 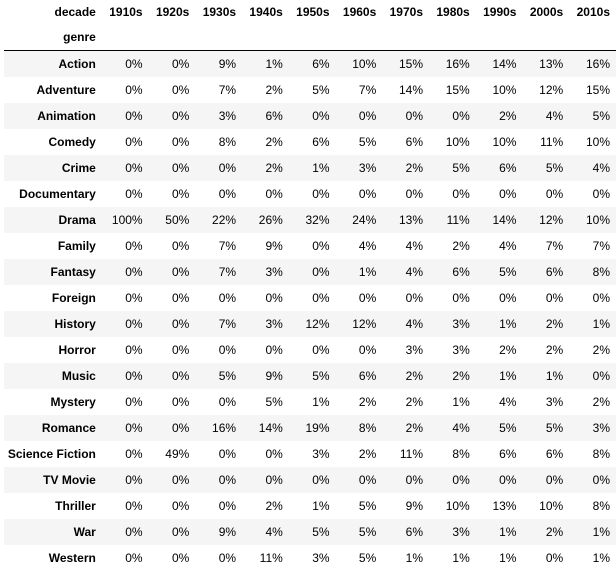 I want to click on table-cell: 13%, so click(x=551, y=64).